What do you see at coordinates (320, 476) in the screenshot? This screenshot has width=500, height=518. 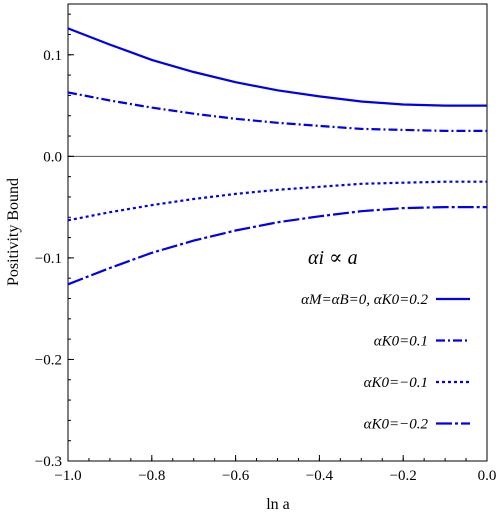 I see `x-tick-label: −0.4` at bounding box center [320, 476].